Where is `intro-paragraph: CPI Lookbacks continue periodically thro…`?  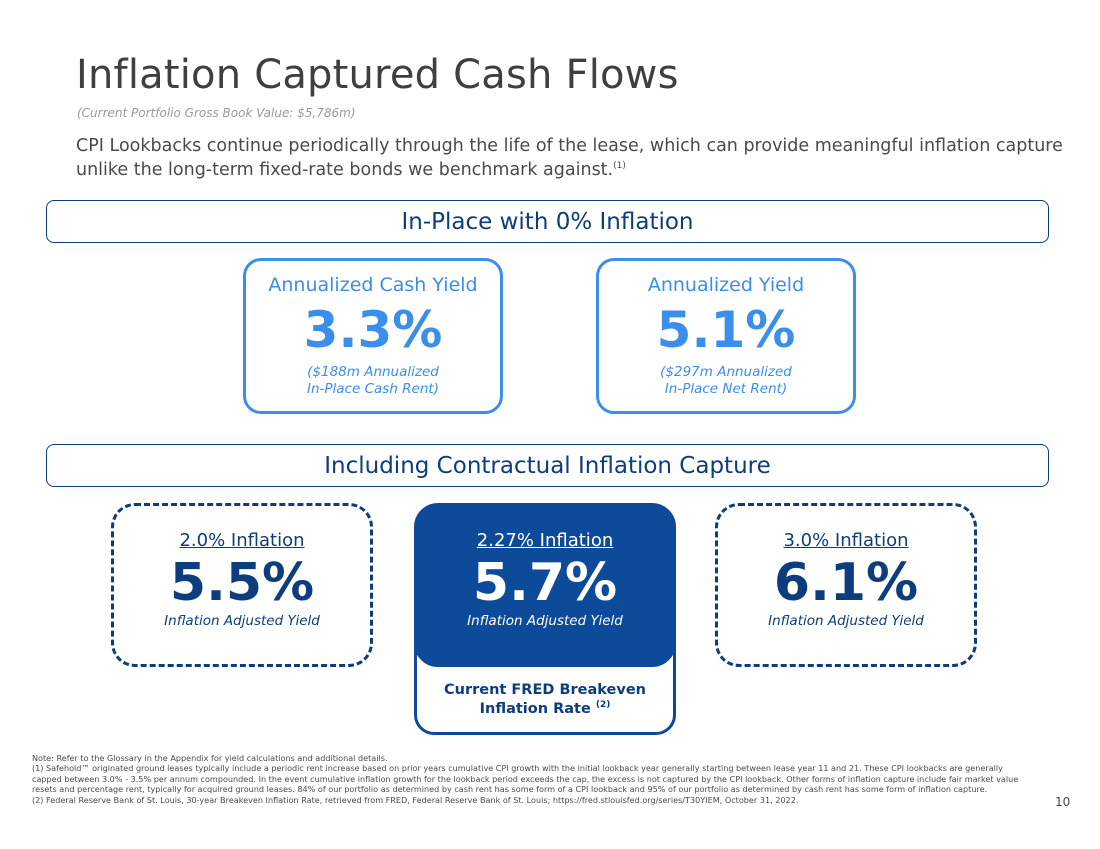 intro-paragraph: CPI Lookbacks continue periodically thro… is located at coordinates (576, 158).